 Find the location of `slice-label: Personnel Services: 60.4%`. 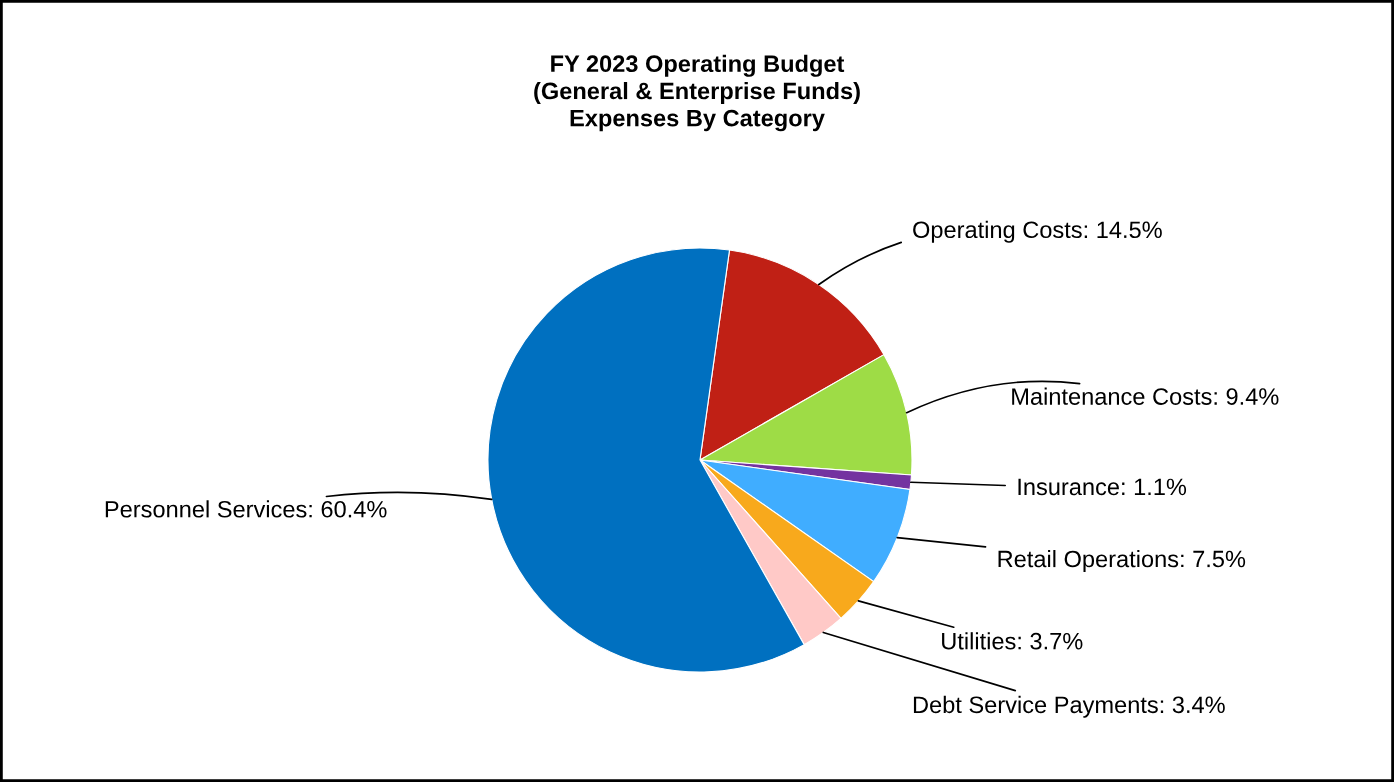

slice-label: Personnel Services: 60.4% is located at coordinates (246, 509).